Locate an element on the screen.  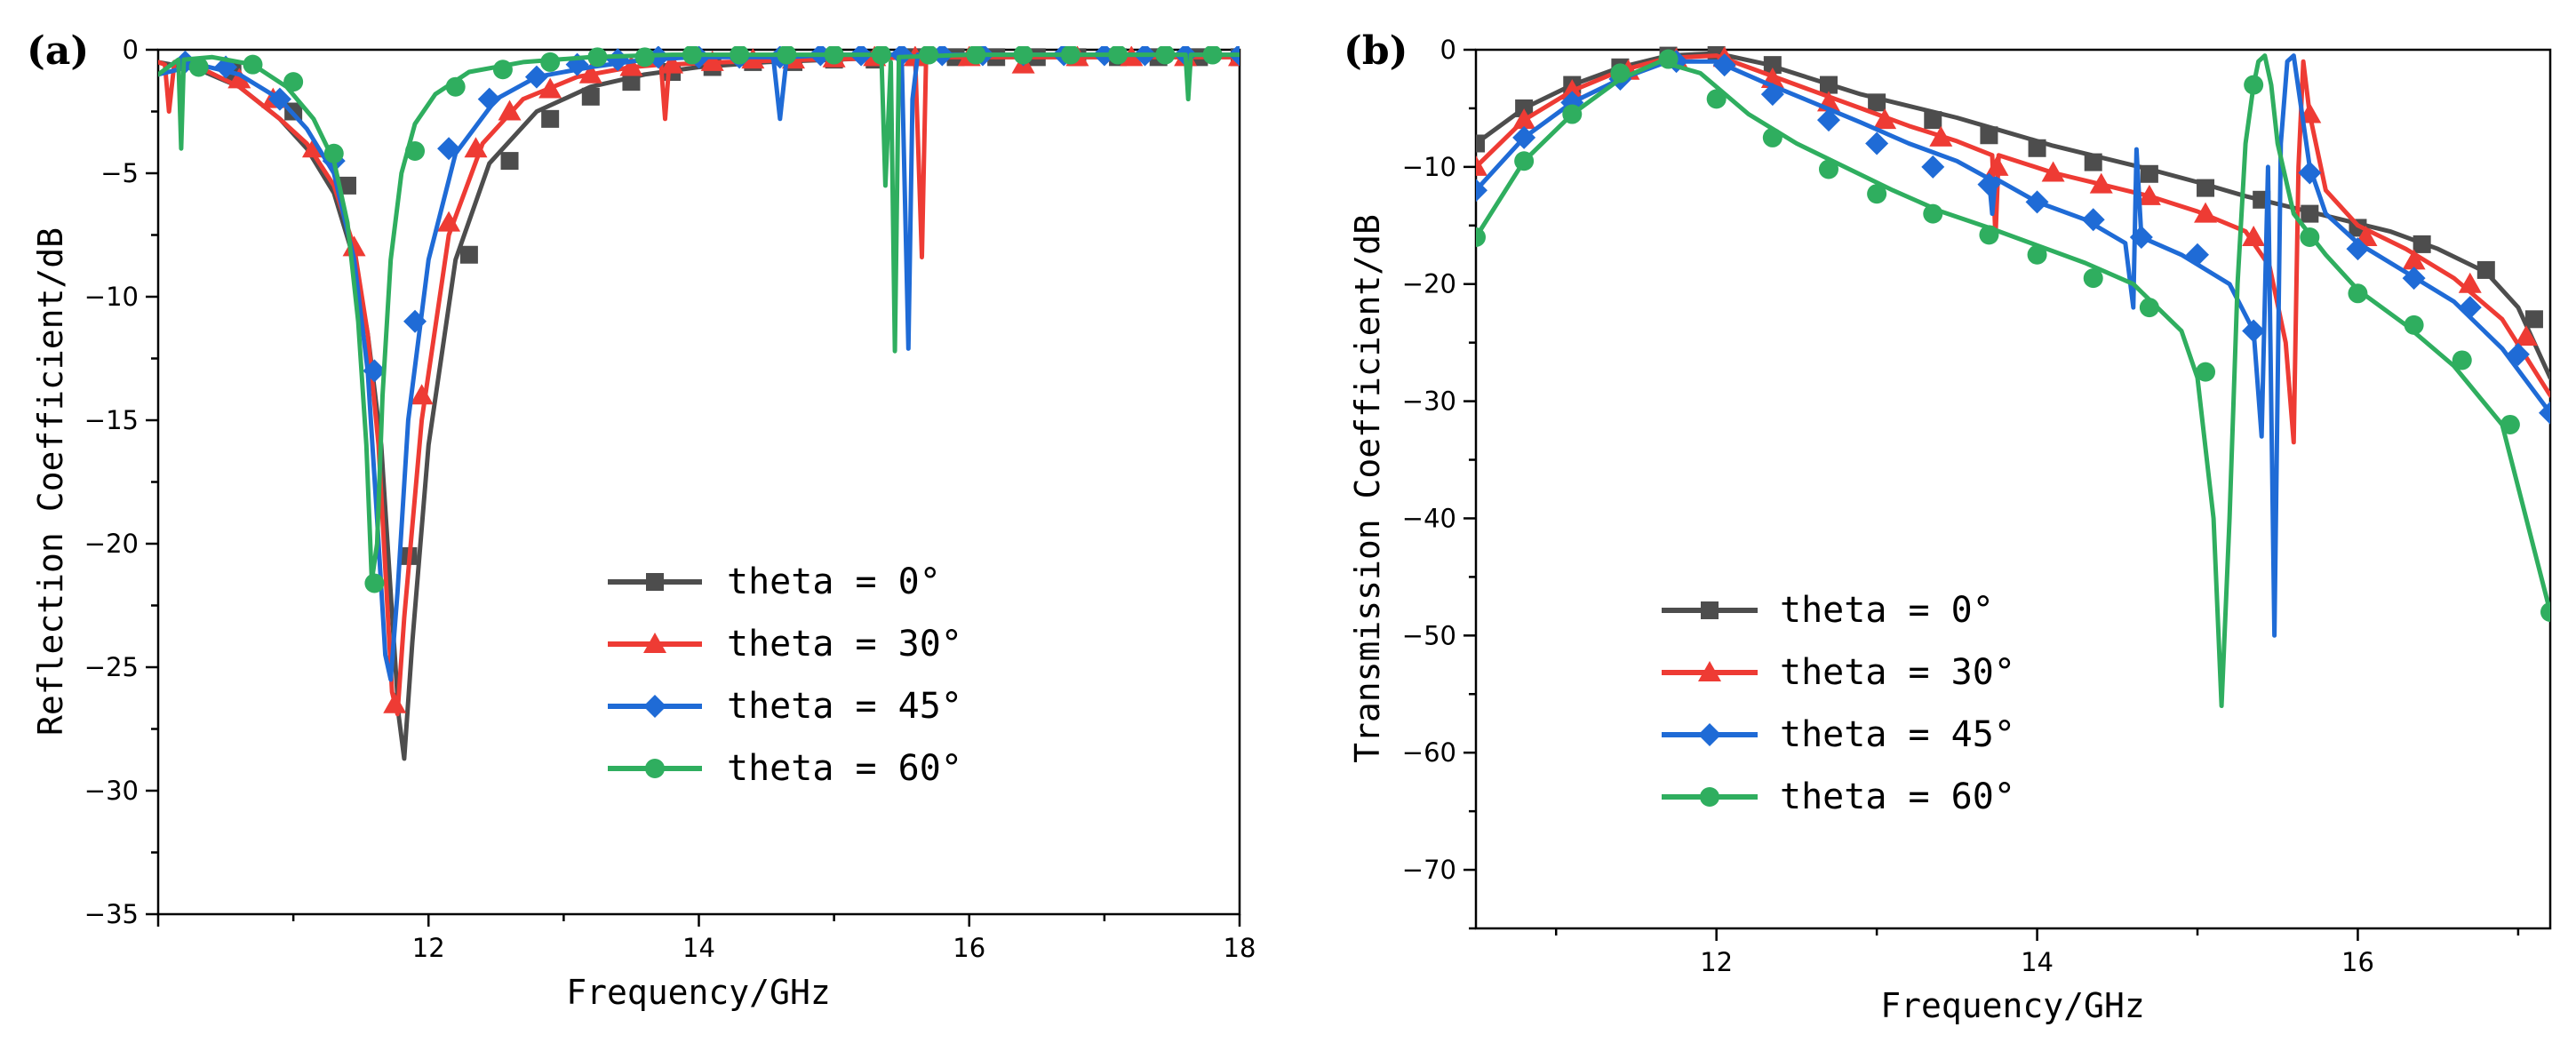
panel-a-x-tick-label: 18 is located at coordinates (1240, 948).